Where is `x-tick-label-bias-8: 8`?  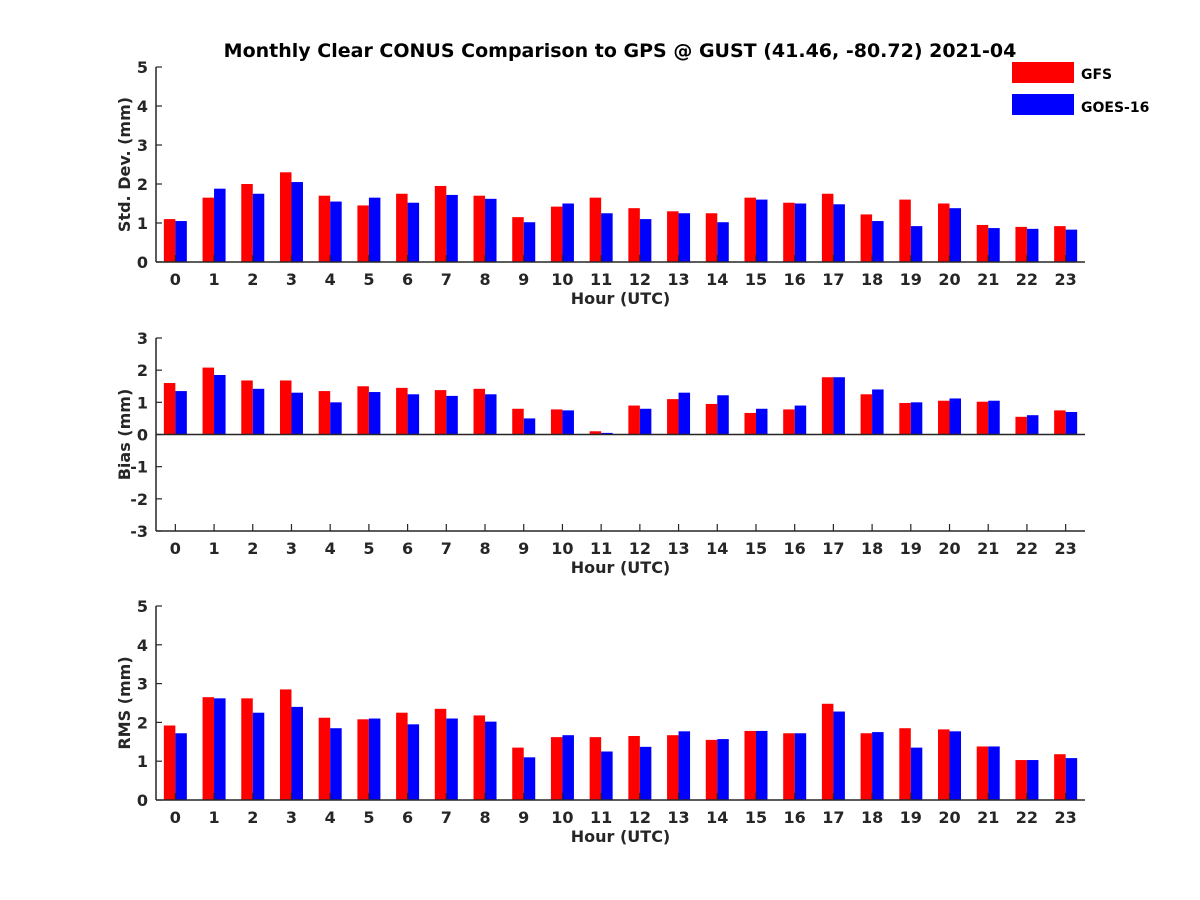
x-tick-label-bias-8: 8 is located at coordinates (484, 548).